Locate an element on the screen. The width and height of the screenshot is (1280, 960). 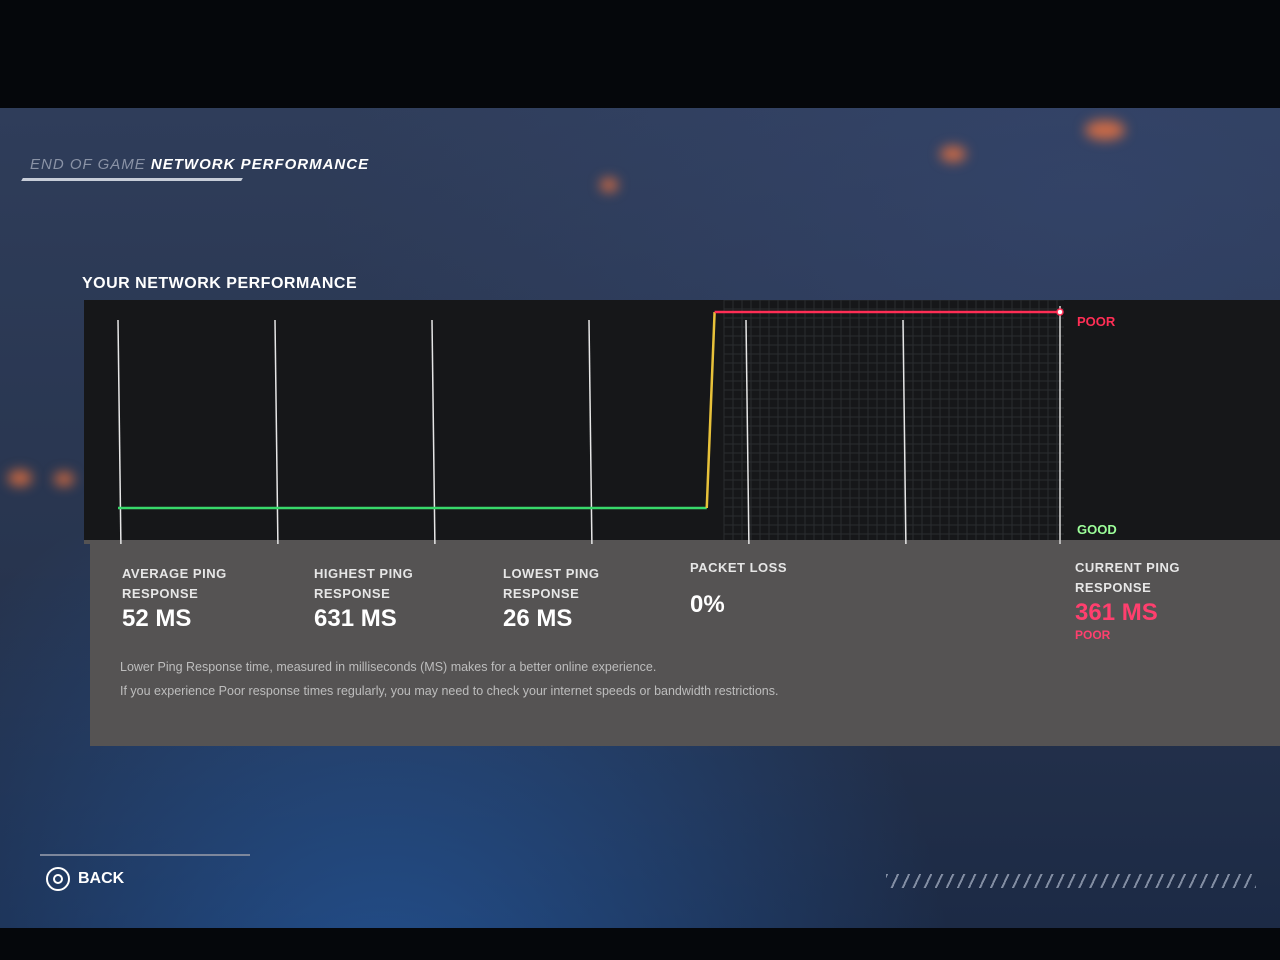
page-title: NETWORK PERFORMANCE is located at coordinates (260, 164).